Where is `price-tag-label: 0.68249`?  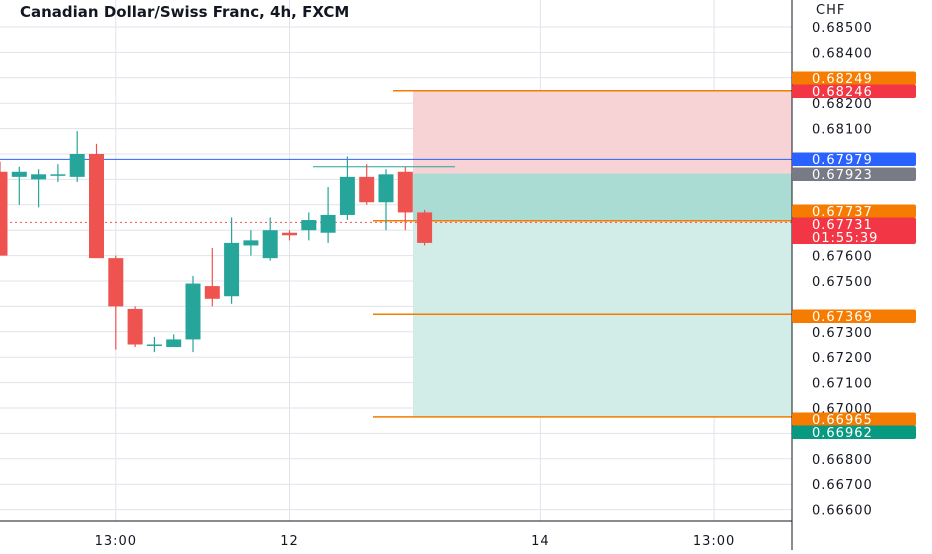
price-tag-label: 0.68249 is located at coordinates (842, 79).